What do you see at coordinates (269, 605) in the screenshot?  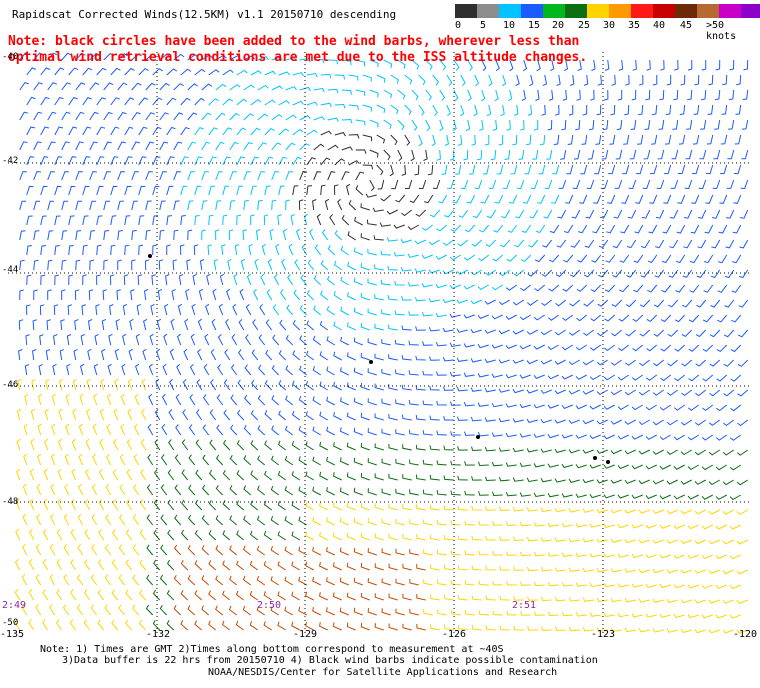 I see `time-label: 2:50` at bounding box center [269, 605].